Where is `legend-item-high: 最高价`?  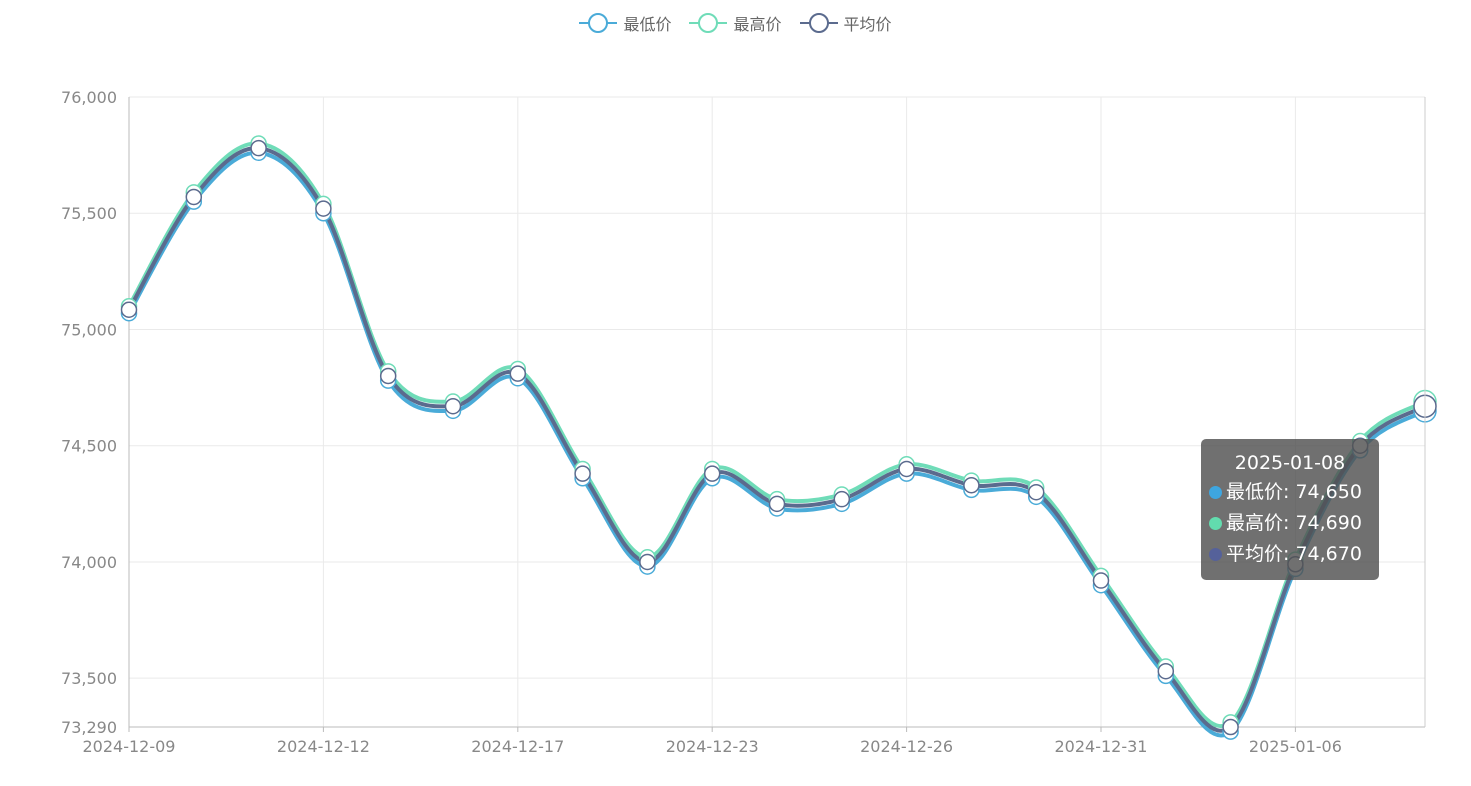
legend-item-high: 最高价 is located at coordinates (735, 23).